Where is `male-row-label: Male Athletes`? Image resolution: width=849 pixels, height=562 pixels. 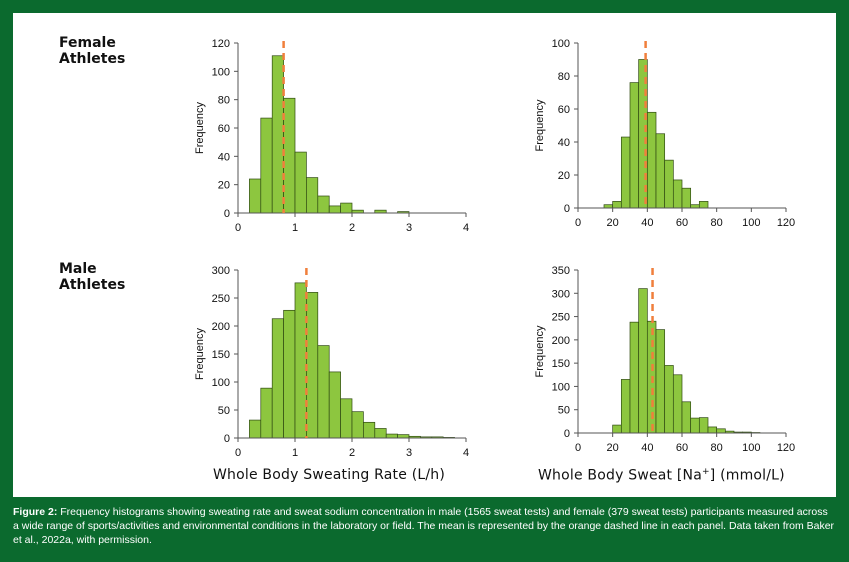
male-row-label: Male Athletes is located at coordinates (92, 277).